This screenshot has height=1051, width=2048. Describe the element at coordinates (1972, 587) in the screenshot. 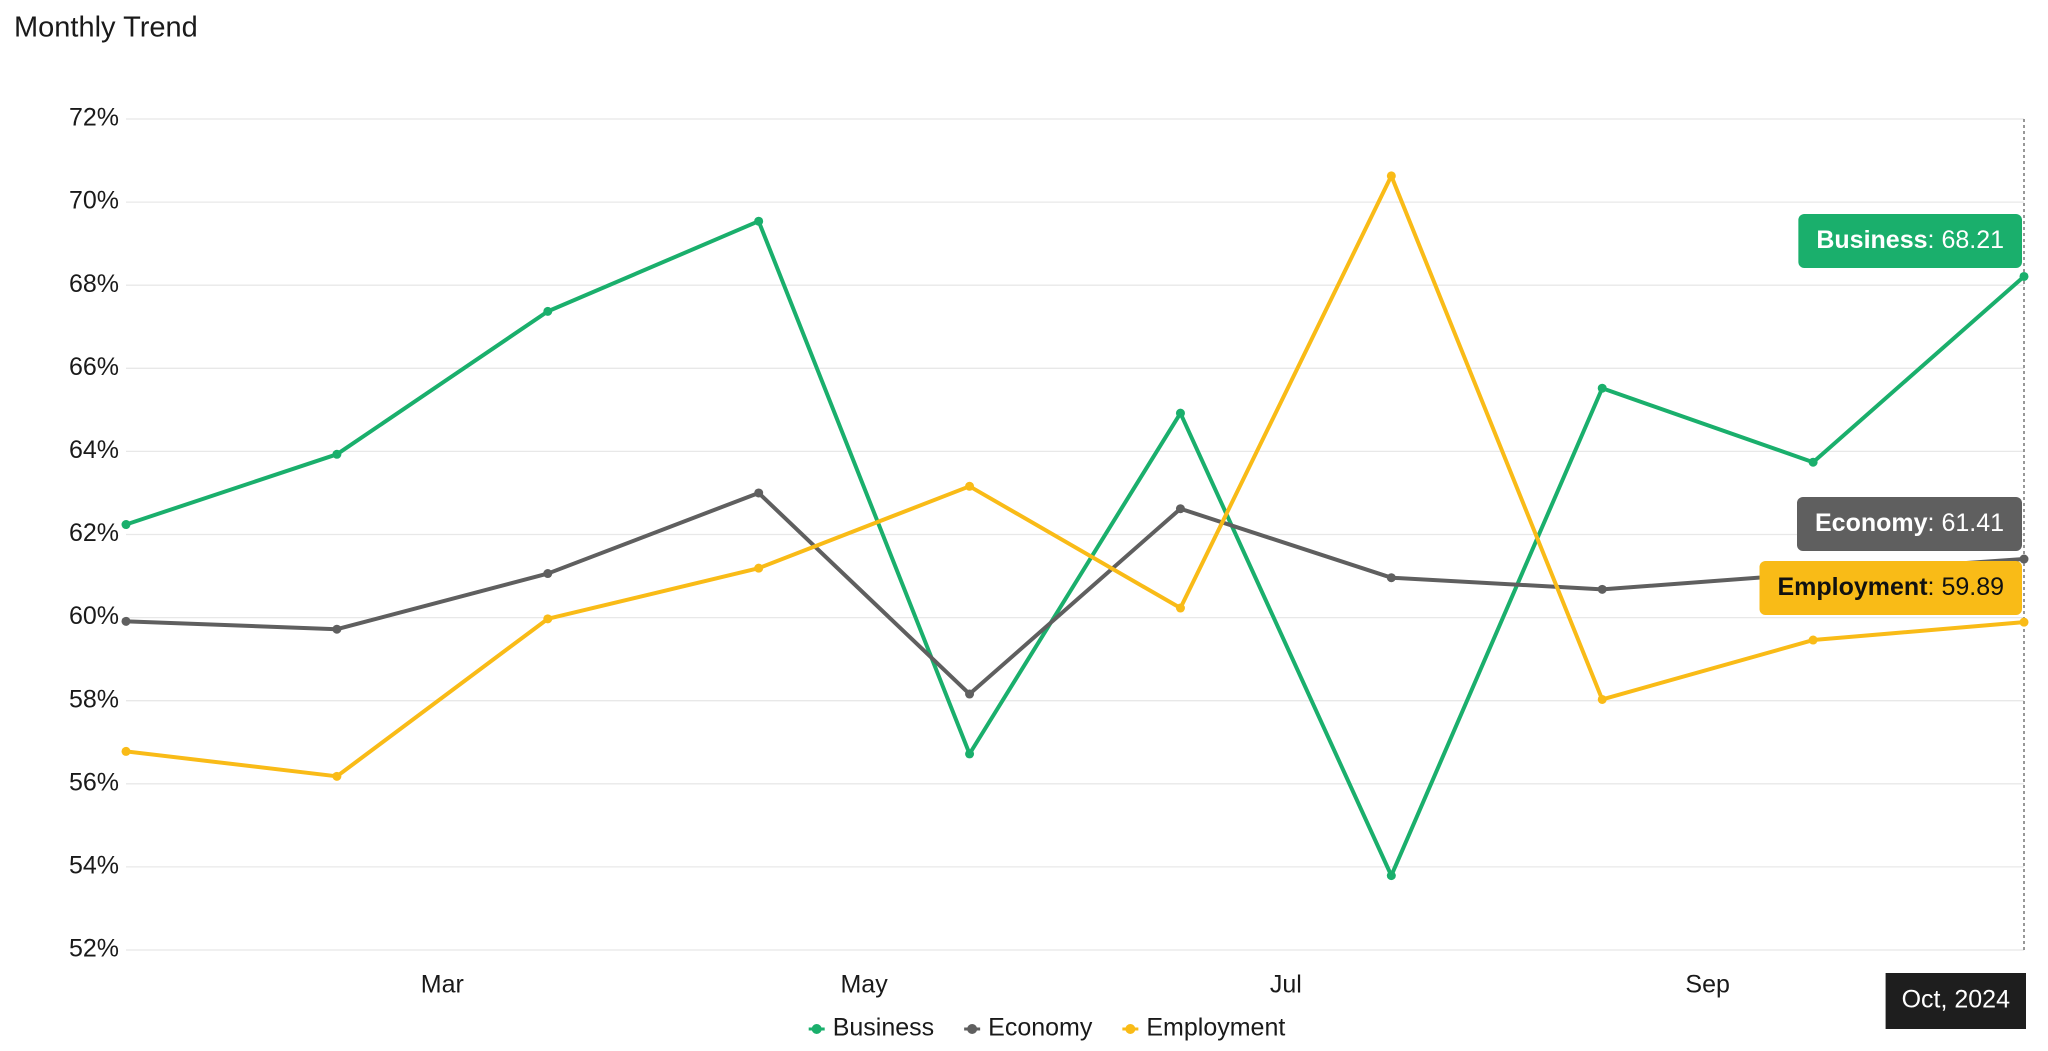

I see `tooltip-value: 59.89` at that location.